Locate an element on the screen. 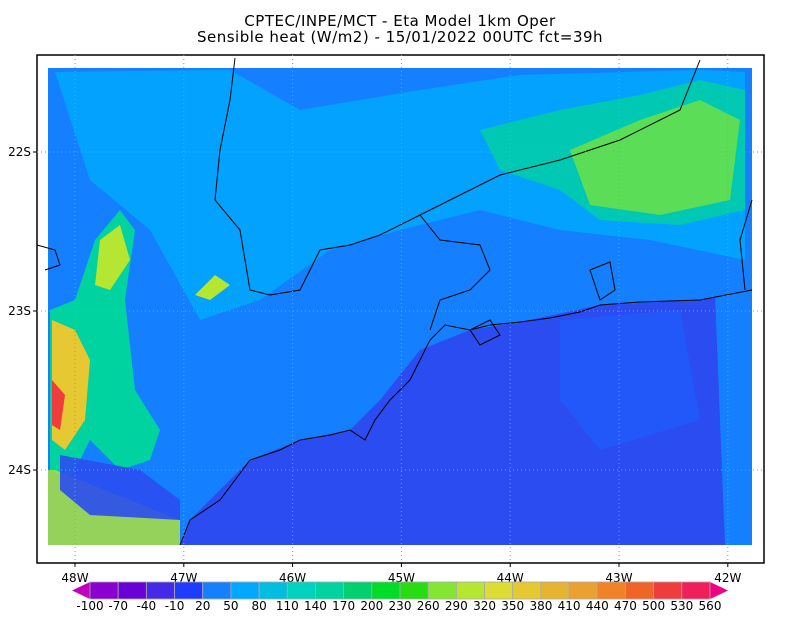 This screenshot has height=618, width=800. colorbar-label: 500 is located at coordinates (654, 606).